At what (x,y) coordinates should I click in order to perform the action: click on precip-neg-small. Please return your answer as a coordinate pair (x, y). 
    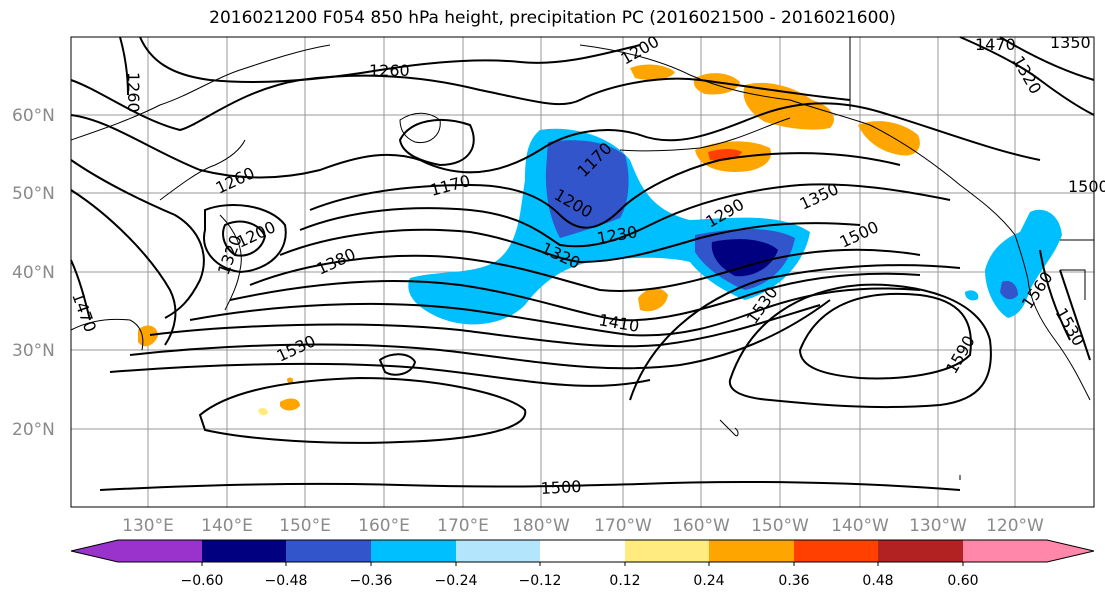
    Looking at the image, I should click on (972, 295).